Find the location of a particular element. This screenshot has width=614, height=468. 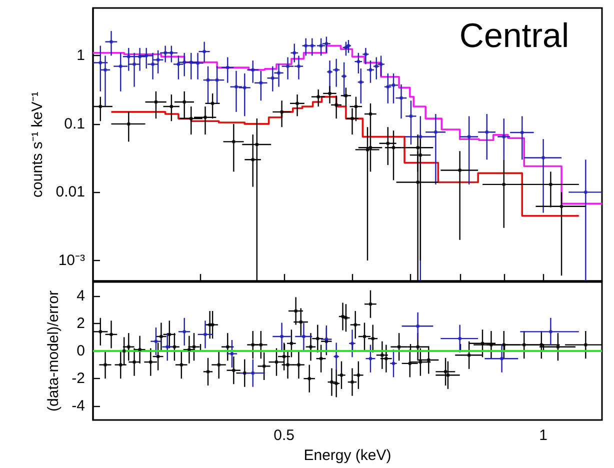

y-tick-label: -4 is located at coordinates (78, 406).